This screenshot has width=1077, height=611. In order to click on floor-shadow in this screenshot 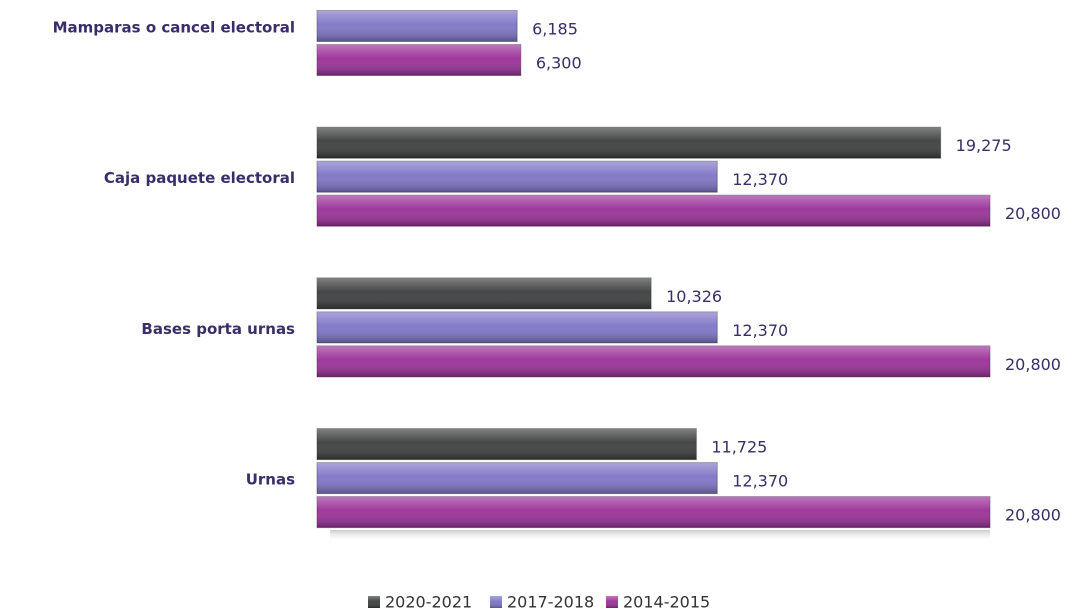, I will do `click(660, 536)`.